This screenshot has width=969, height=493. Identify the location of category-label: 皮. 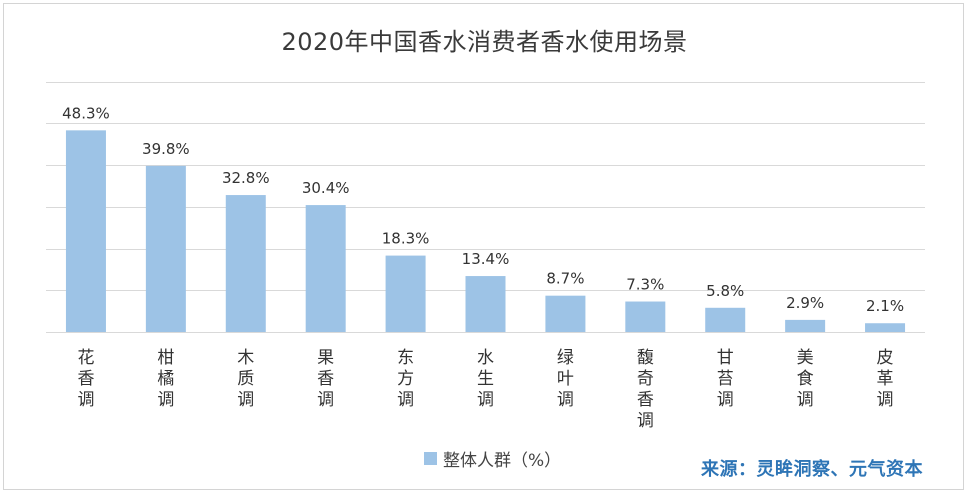
(885, 358).